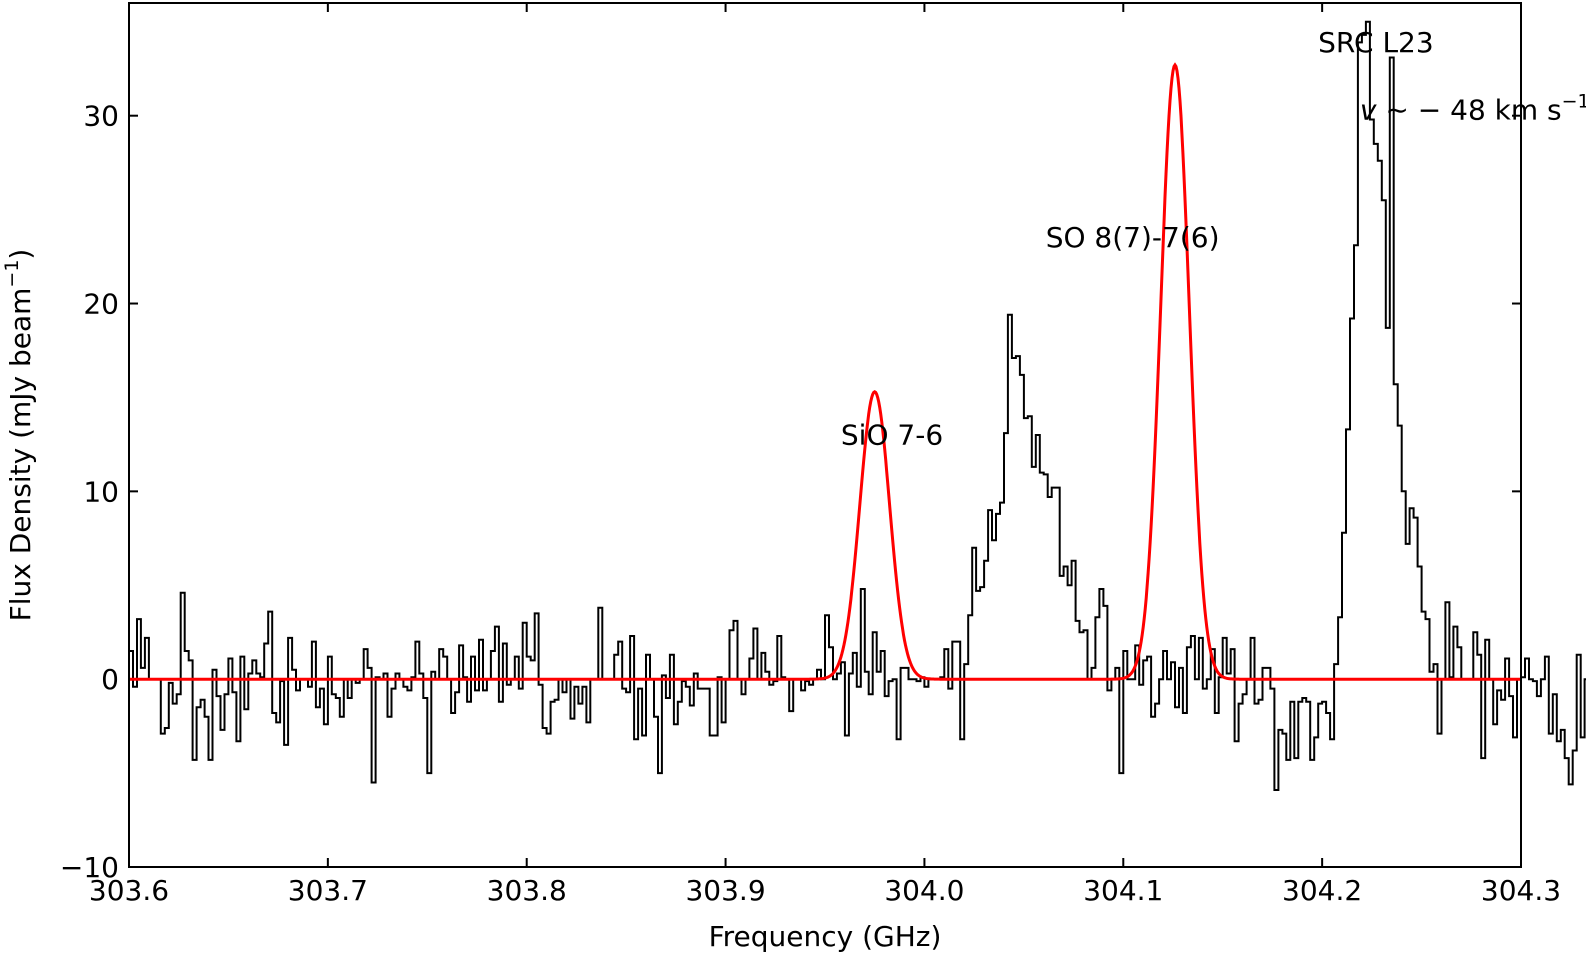  Describe the element at coordinates (825, 936) in the screenshot. I see `x-axis-label: Frequency (GHz)` at that location.